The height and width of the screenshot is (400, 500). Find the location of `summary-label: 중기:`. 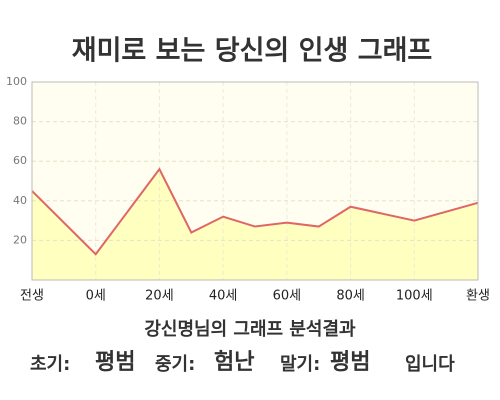

summary-label: 중기: is located at coordinates (175, 364).